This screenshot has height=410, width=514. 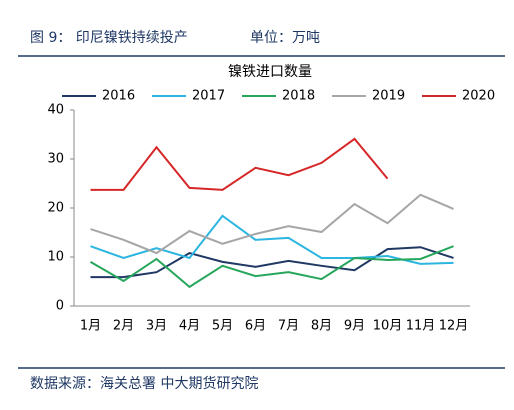 I want to click on x-tick-label: 7月, so click(x=288, y=326).